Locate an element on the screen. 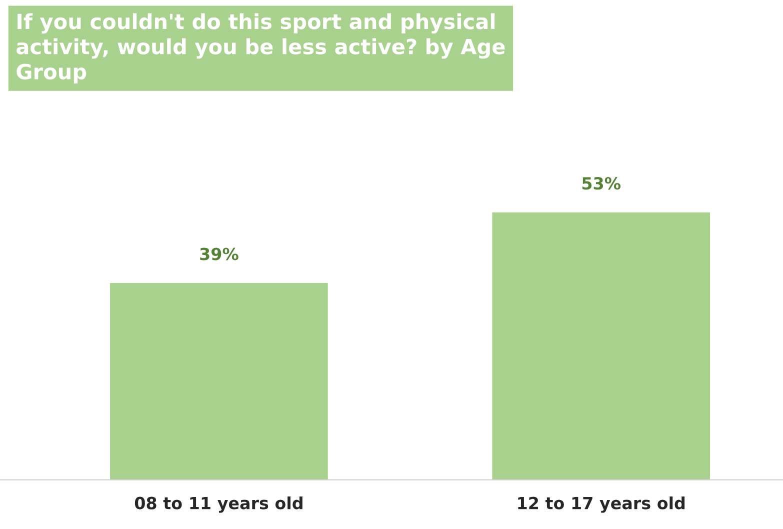 The width and height of the screenshot is (783, 529). x-tick-label: 08 to 11 years old is located at coordinates (218, 504).